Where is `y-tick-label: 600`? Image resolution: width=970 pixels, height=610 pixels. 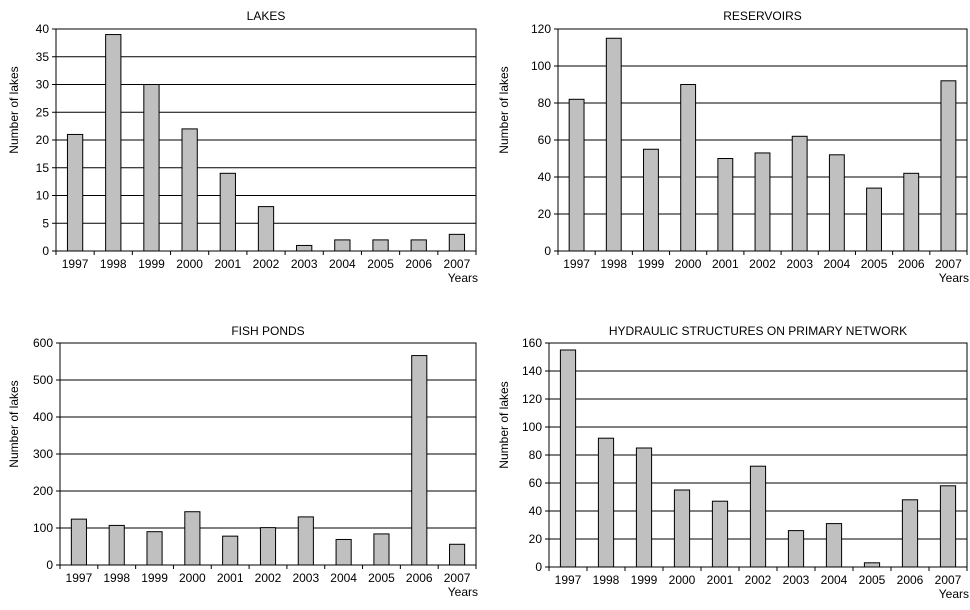
y-tick-label: 600 is located at coordinates (43, 343).